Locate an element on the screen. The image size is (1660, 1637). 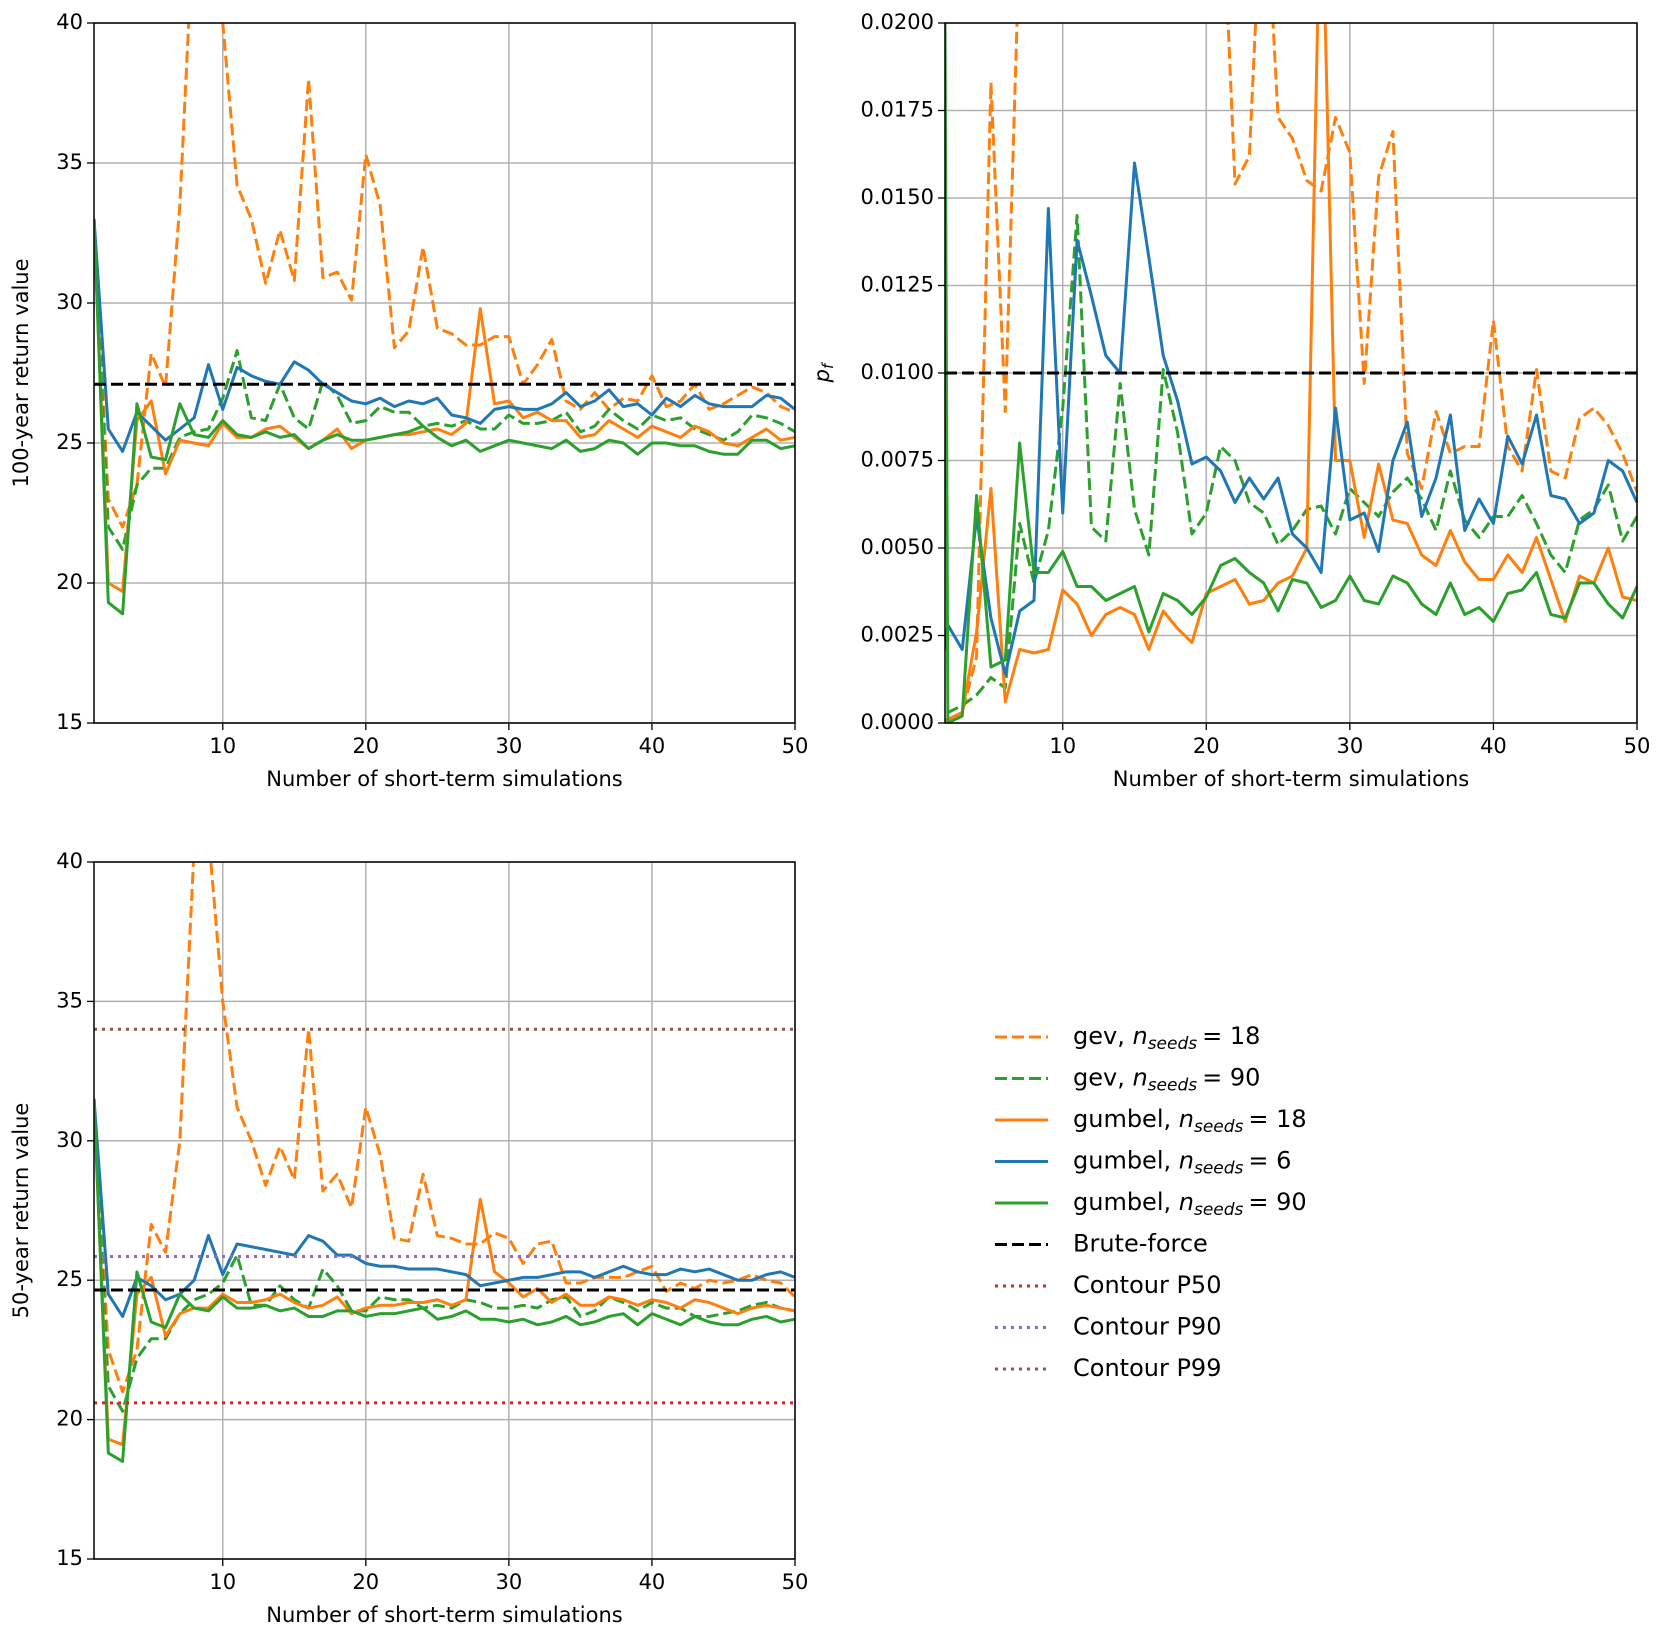
legend-label: gumbel, nseeds = 6 is located at coordinates (1182, 1163).